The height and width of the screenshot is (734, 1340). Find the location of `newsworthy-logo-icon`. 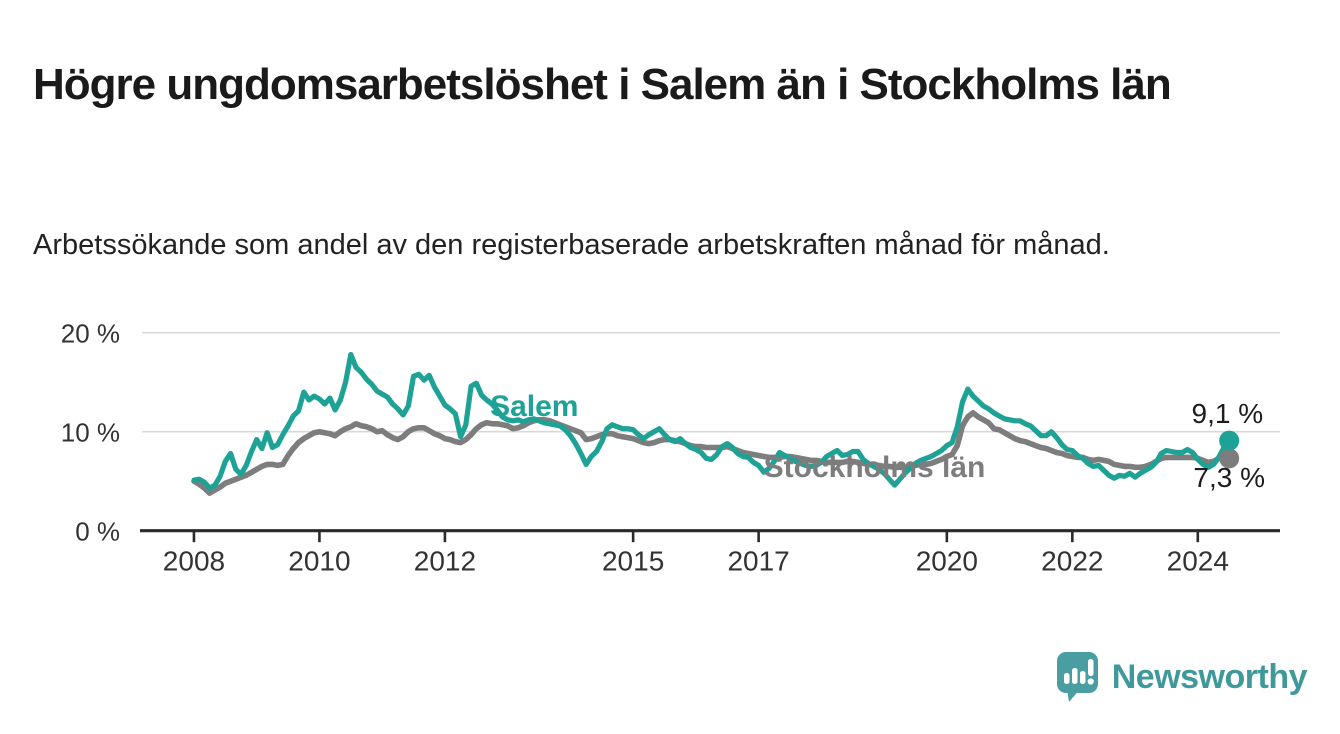

newsworthy-logo-icon is located at coordinates (1077, 677).